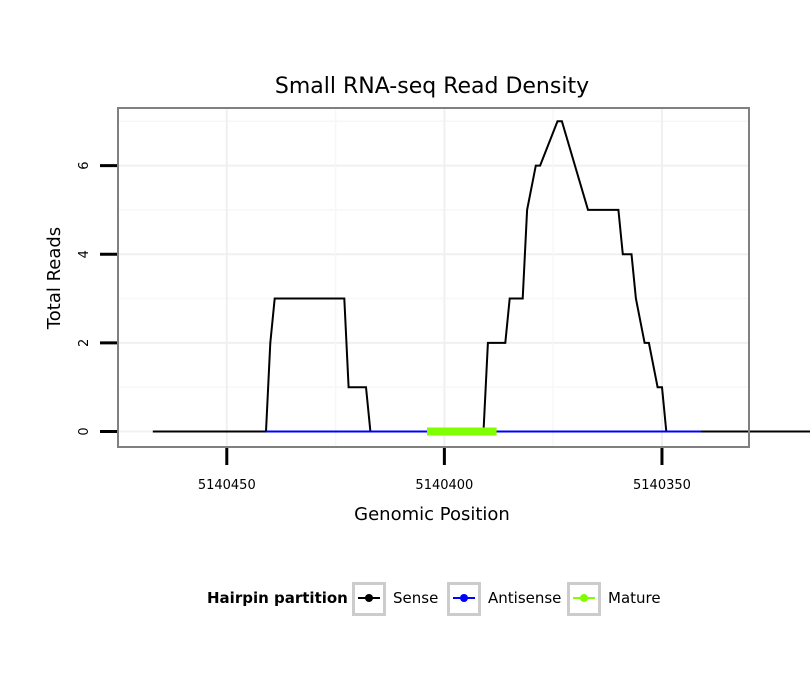  What do you see at coordinates (524, 598) in the screenshot?
I see `legend-label: Antisense` at bounding box center [524, 598].